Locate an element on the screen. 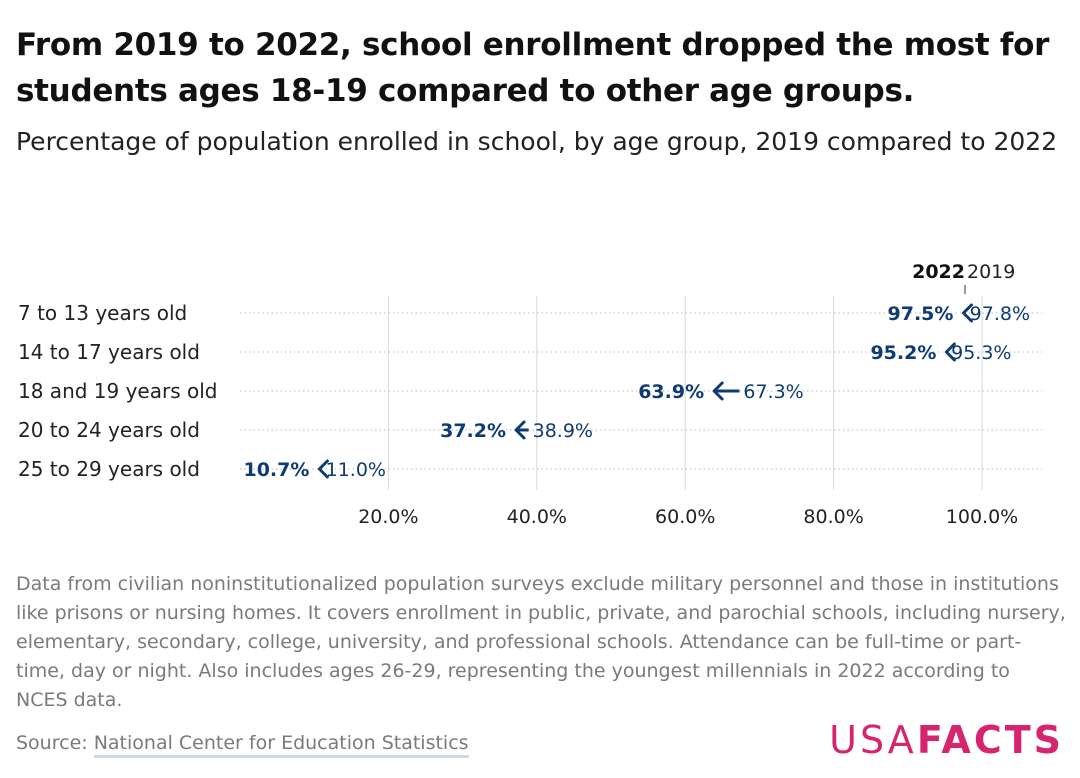  label-2022: 10.7% is located at coordinates (276, 470).